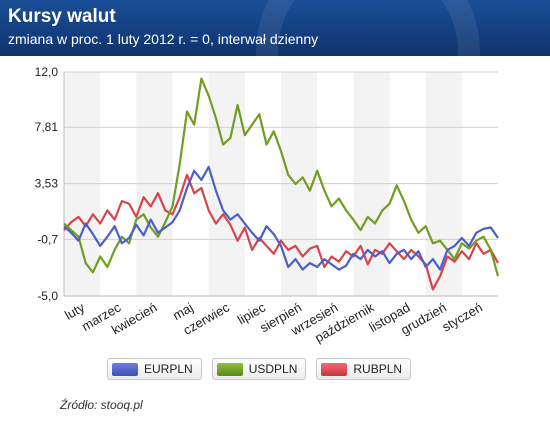  Describe the element at coordinates (101, 405) in the screenshot. I see `source-note: Źródło: stooq.pl` at that location.